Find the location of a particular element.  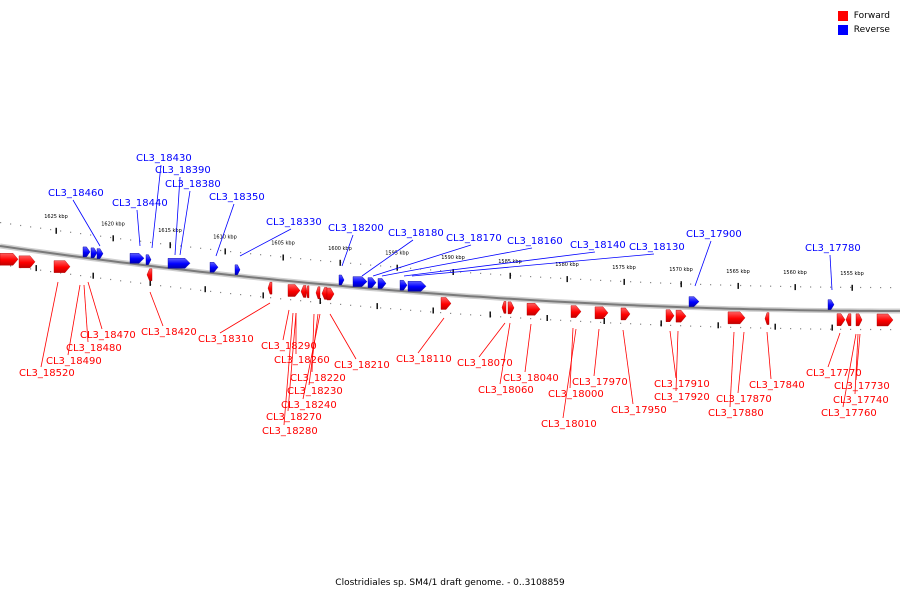

forward-gene-label: CL3_17950 is located at coordinates (639, 410).